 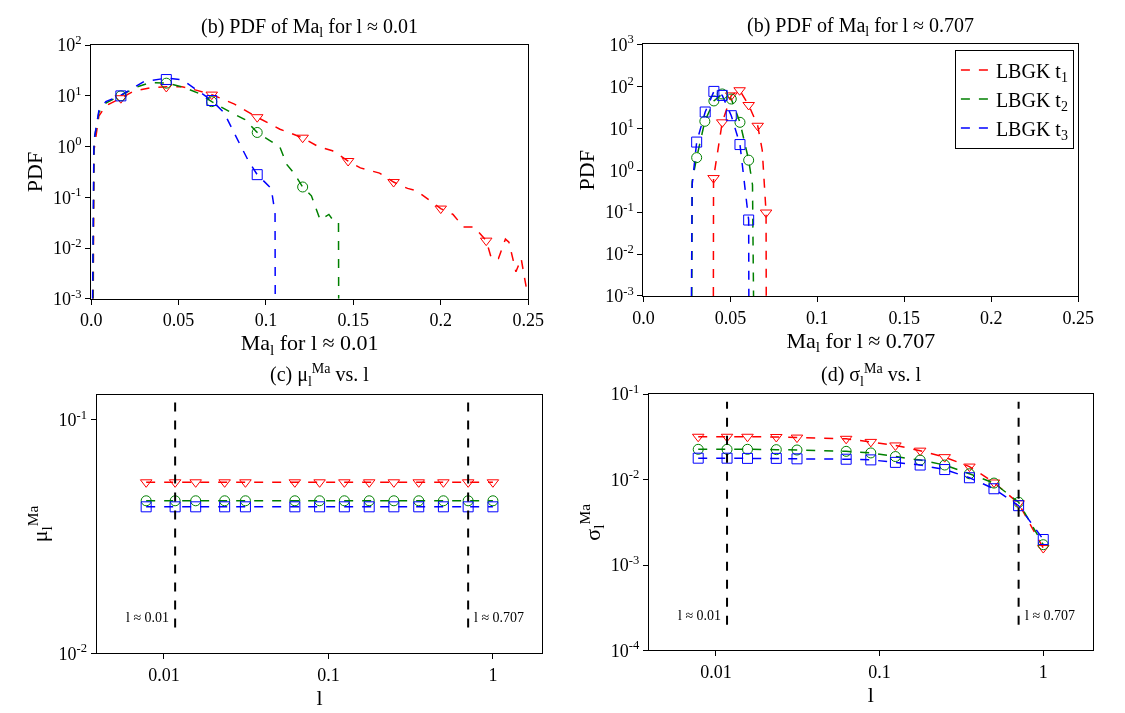 What do you see at coordinates (1031, 130) in the screenshot?
I see `legend-label: LBGK t$_{3}$` at bounding box center [1031, 130].